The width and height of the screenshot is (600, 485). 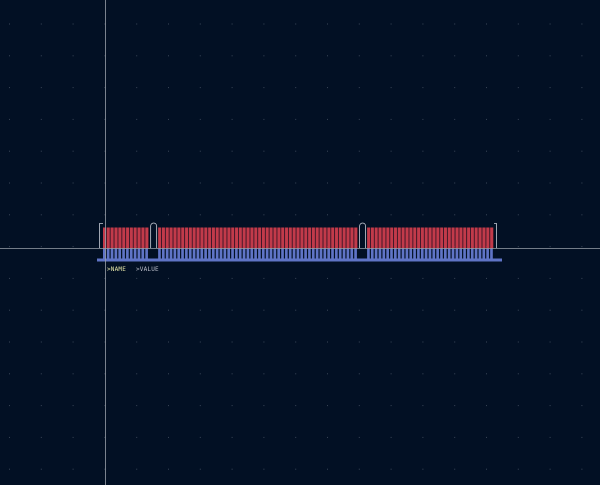 I want to click on connector-footprint, so click(x=299, y=242).